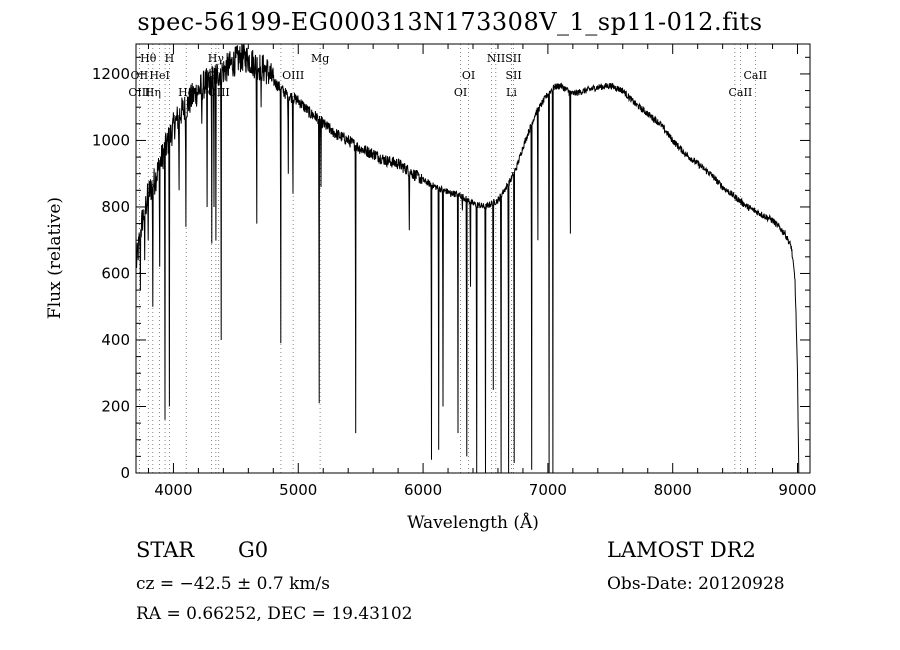 The width and height of the screenshot is (900, 650). I want to click on x-tick-label: 9000, so click(797, 490).